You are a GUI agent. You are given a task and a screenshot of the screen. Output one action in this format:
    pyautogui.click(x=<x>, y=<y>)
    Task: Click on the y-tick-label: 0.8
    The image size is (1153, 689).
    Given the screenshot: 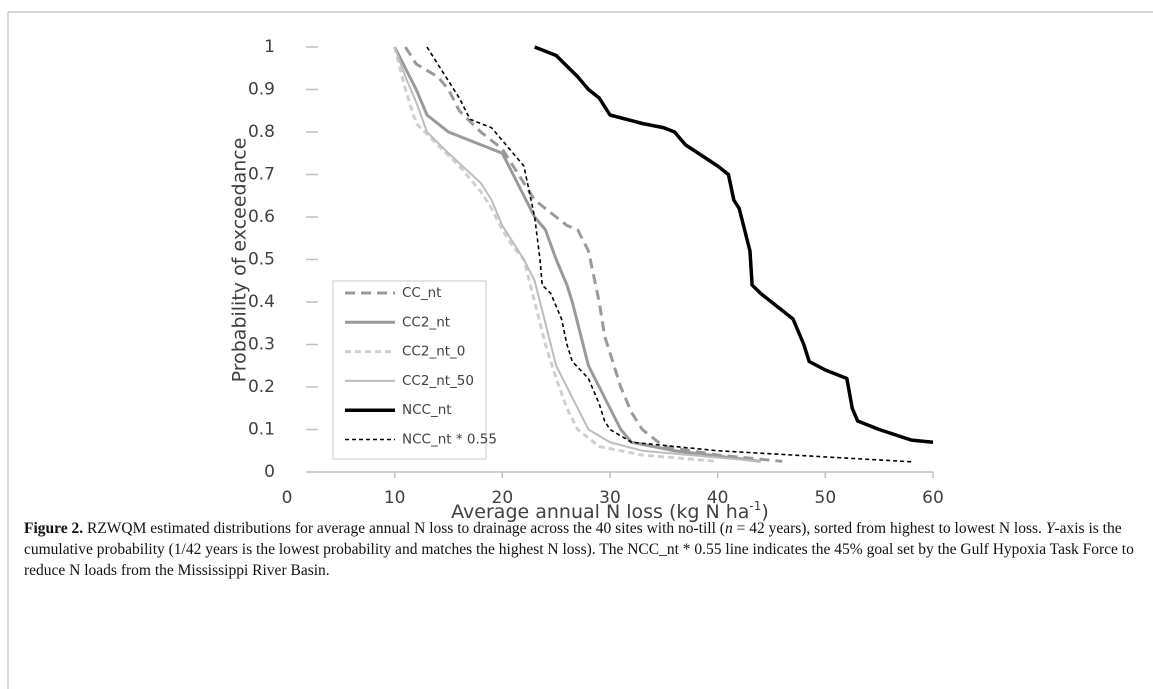 What is the action you would take?
    pyautogui.click(x=261, y=132)
    